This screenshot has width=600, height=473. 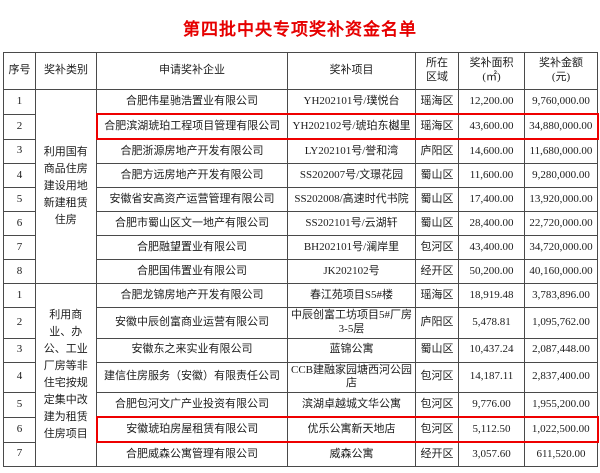 What do you see at coordinates (192, 71) in the screenshot?
I see `column-header: 申请奖补企业` at bounding box center [192, 71].